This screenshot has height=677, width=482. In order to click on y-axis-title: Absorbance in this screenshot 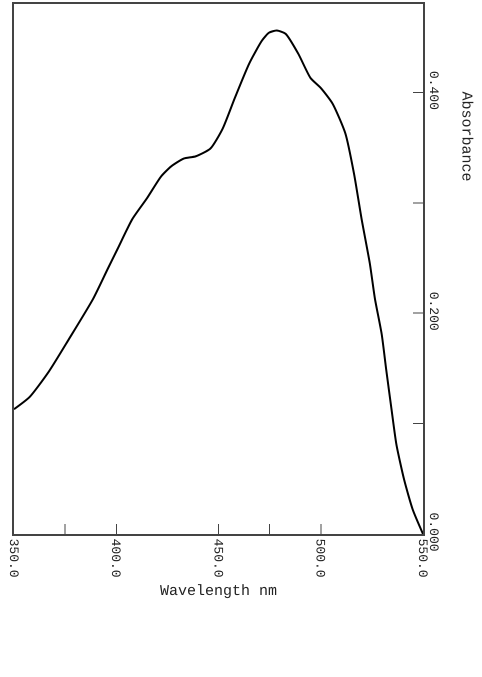, I will do `click(466, 137)`.